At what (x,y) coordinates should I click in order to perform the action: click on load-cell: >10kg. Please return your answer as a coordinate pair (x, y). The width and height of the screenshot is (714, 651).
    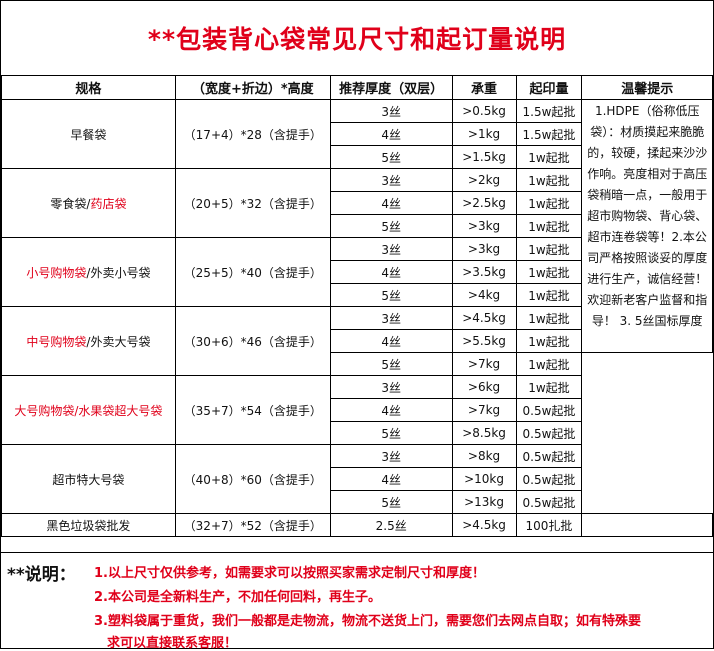
    Looking at the image, I should click on (484, 479).